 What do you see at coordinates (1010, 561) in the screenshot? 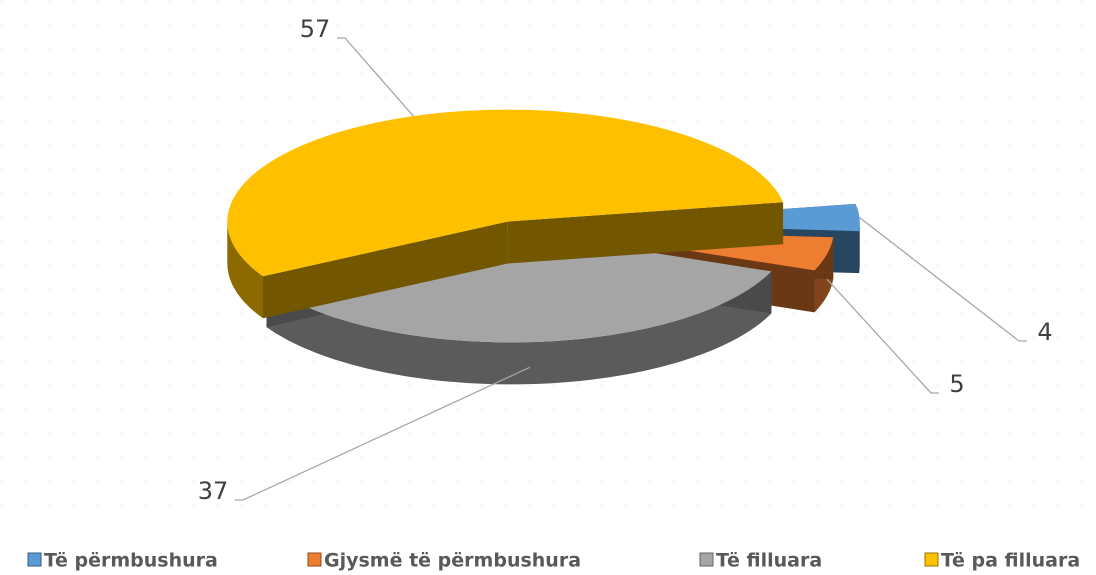
I see `legend-label: Të pa filluara` at bounding box center [1010, 561].